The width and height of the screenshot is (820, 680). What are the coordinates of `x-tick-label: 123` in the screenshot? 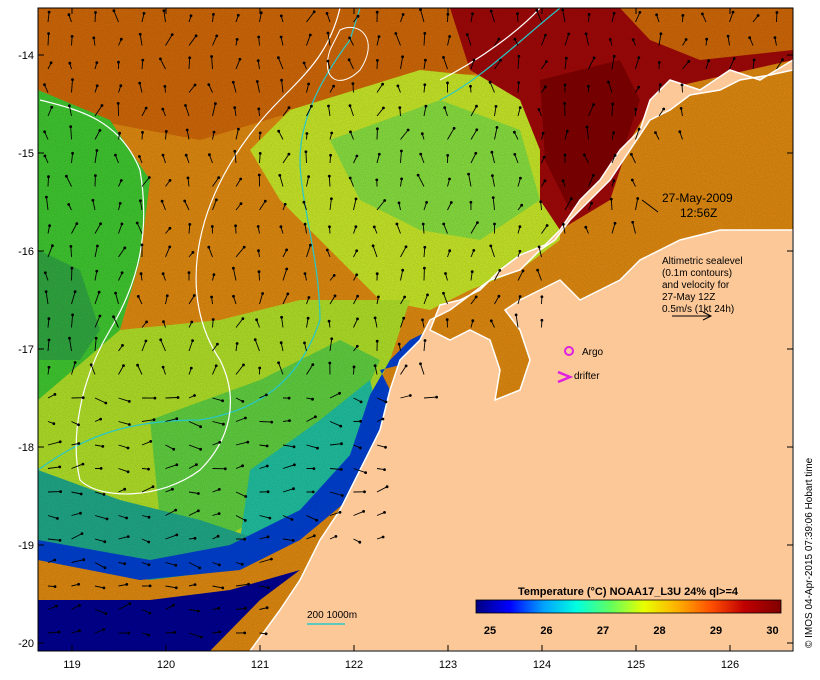 It's located at (448, 665).